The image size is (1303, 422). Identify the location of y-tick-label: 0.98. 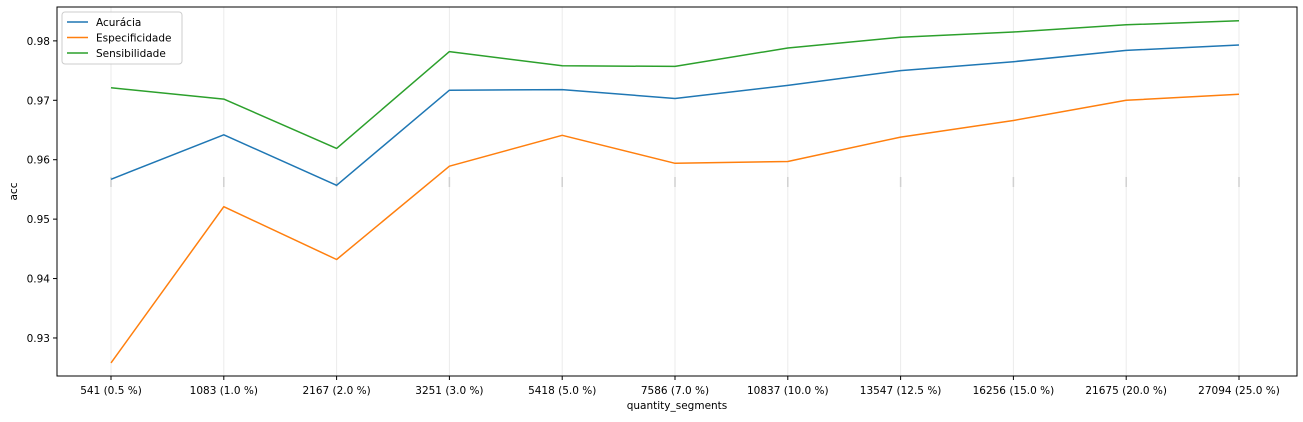
(38, 42).